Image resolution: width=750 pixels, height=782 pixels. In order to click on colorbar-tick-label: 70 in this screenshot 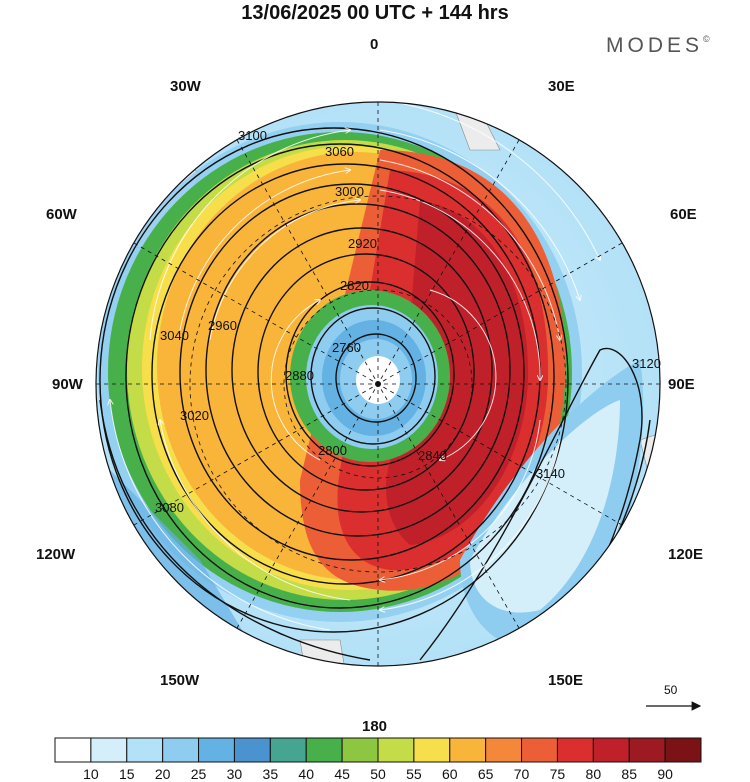, I will do `click(521, 774)`.